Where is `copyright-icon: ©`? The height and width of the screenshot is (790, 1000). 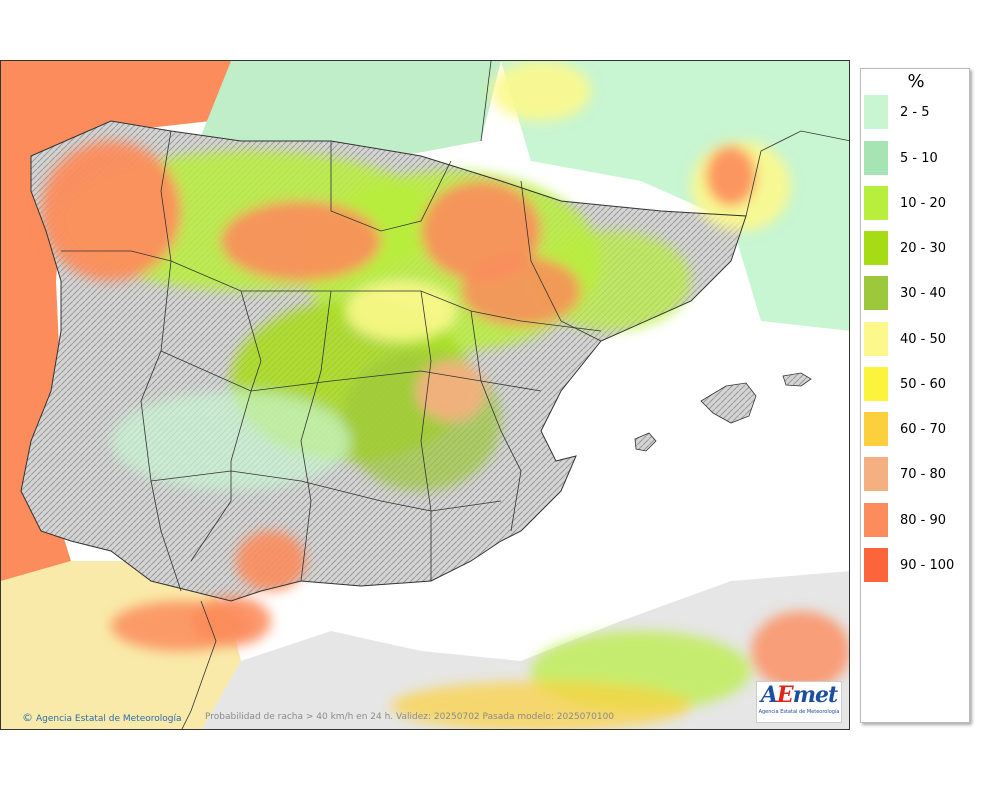 copyright-icon: © is located at coordinates (27, 717).